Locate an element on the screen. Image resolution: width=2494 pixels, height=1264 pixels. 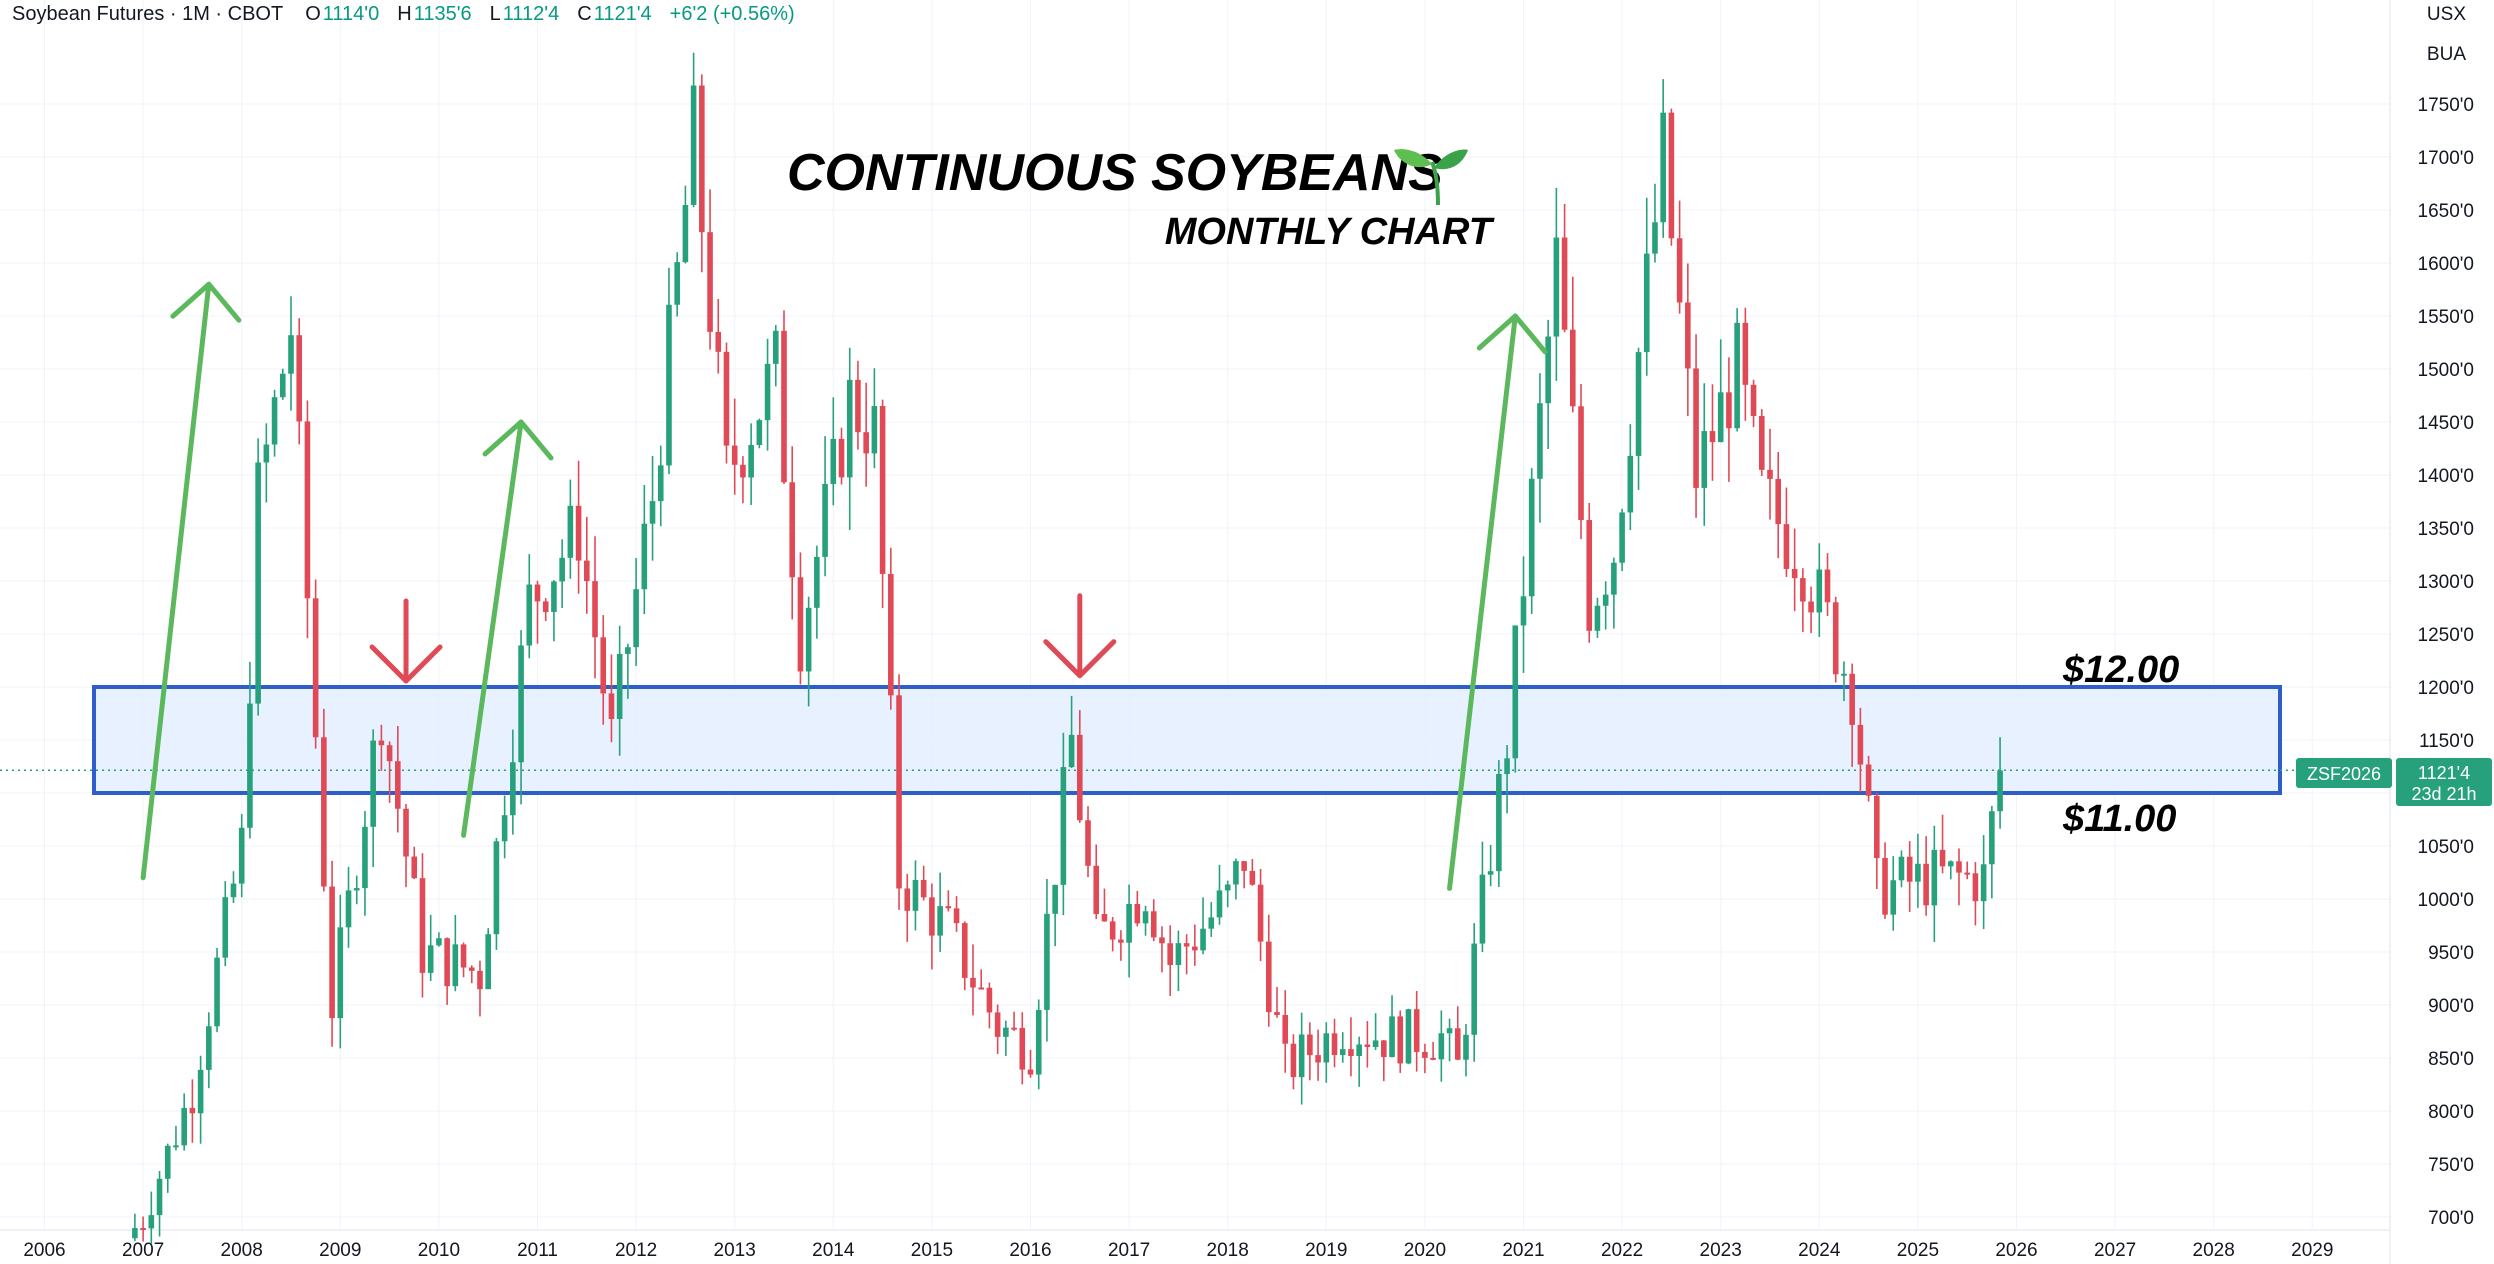
trend-arrow-down is located at coordinates (1080, 636).